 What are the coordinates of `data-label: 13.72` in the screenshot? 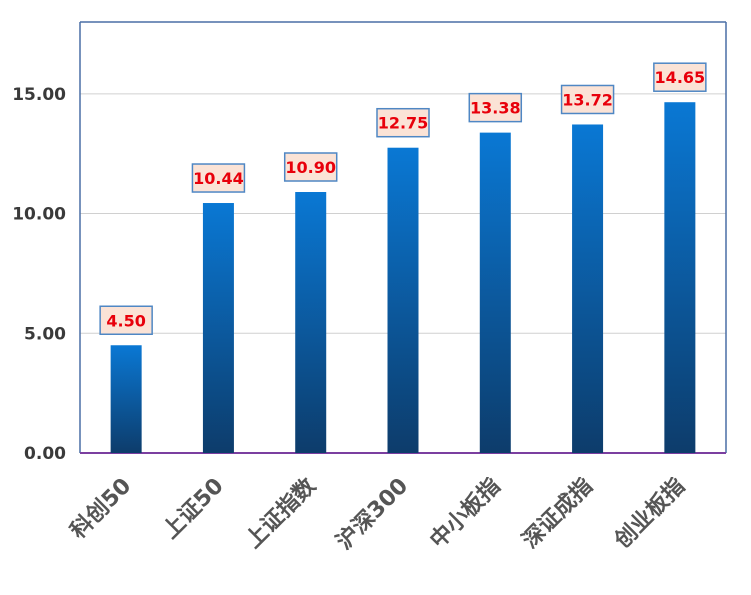 It's located at (587, 99).